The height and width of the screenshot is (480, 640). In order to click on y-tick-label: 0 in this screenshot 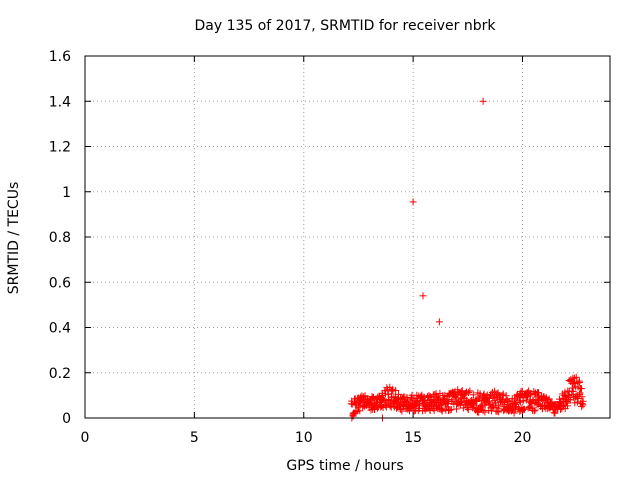, I will do `click(66, 419)`.